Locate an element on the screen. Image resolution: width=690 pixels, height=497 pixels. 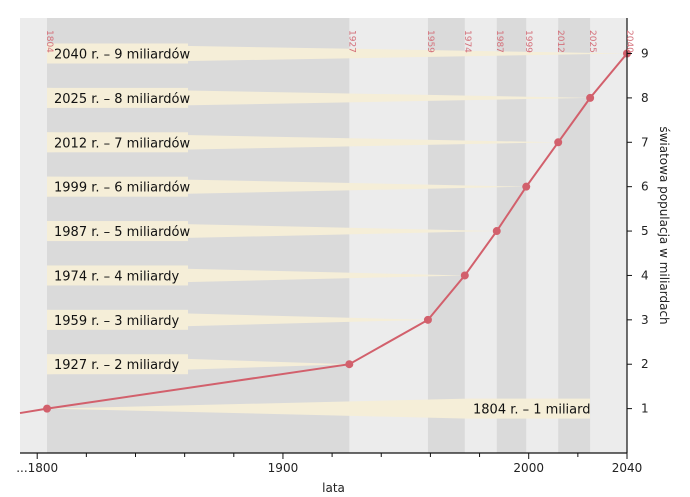
x-tick-label: 2040 is located at coordinates (627, 468).